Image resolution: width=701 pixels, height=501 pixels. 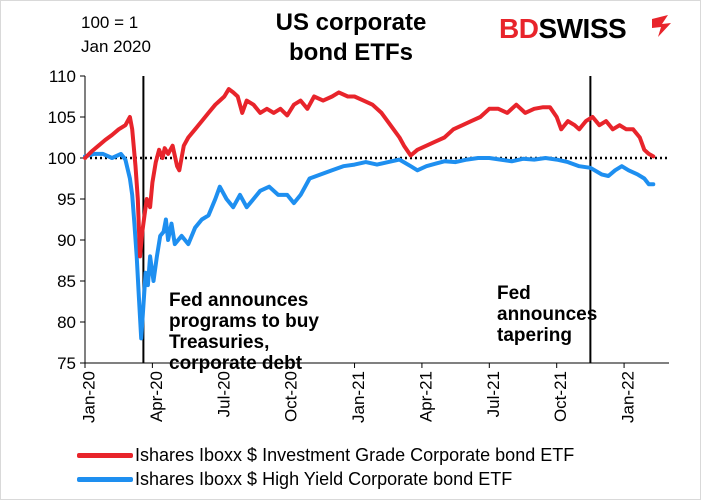 I want to click on index-note-line2: Jan 2020, so click(x=116, y=46).